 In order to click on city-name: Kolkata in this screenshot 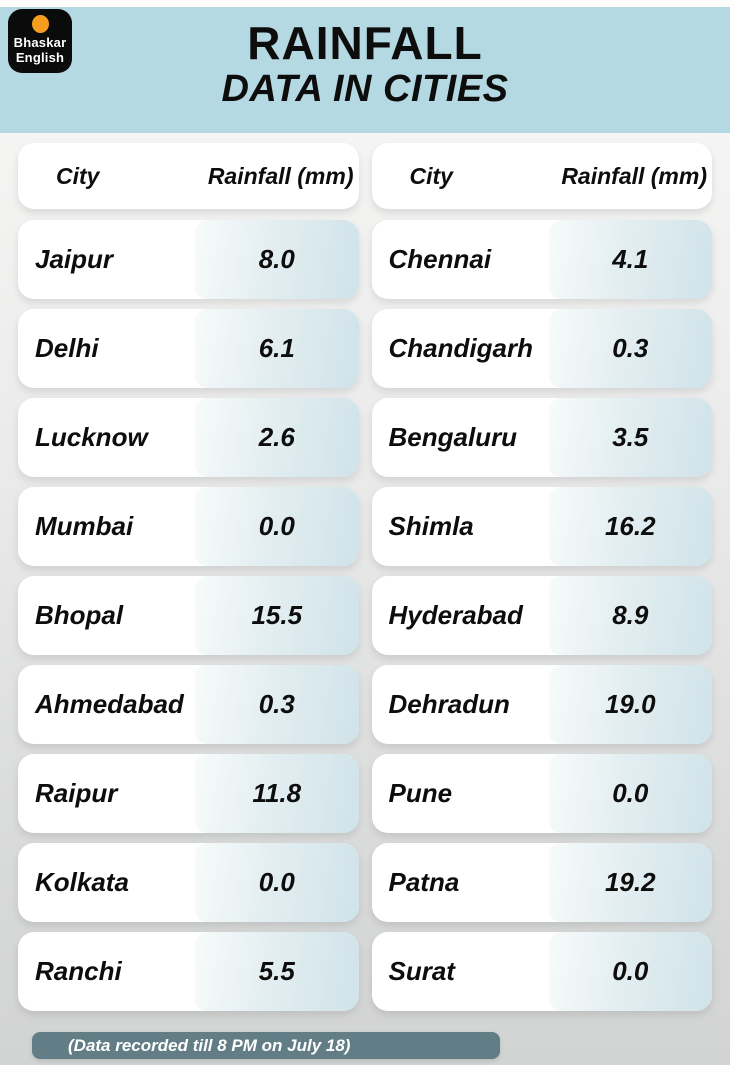, I will do `click(82, 882)`.